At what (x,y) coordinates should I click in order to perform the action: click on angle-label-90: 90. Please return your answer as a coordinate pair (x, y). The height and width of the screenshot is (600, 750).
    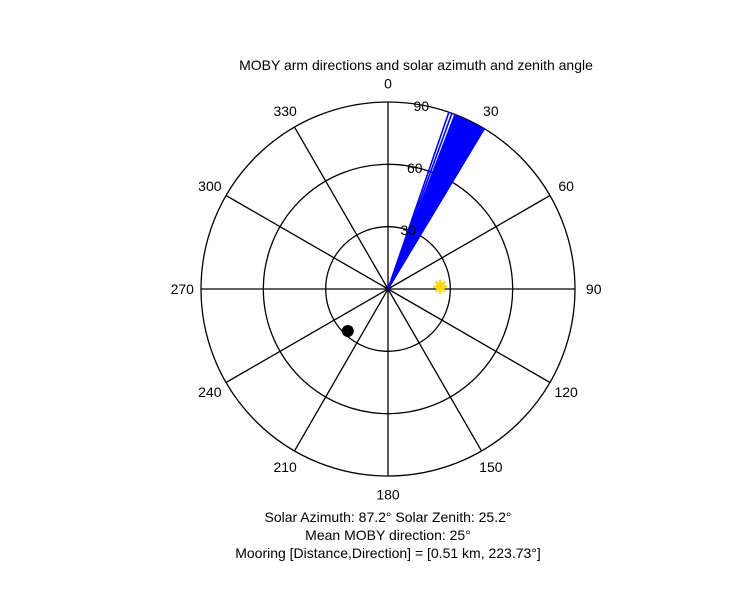
    Looking at the image, I should click on (594, 289).